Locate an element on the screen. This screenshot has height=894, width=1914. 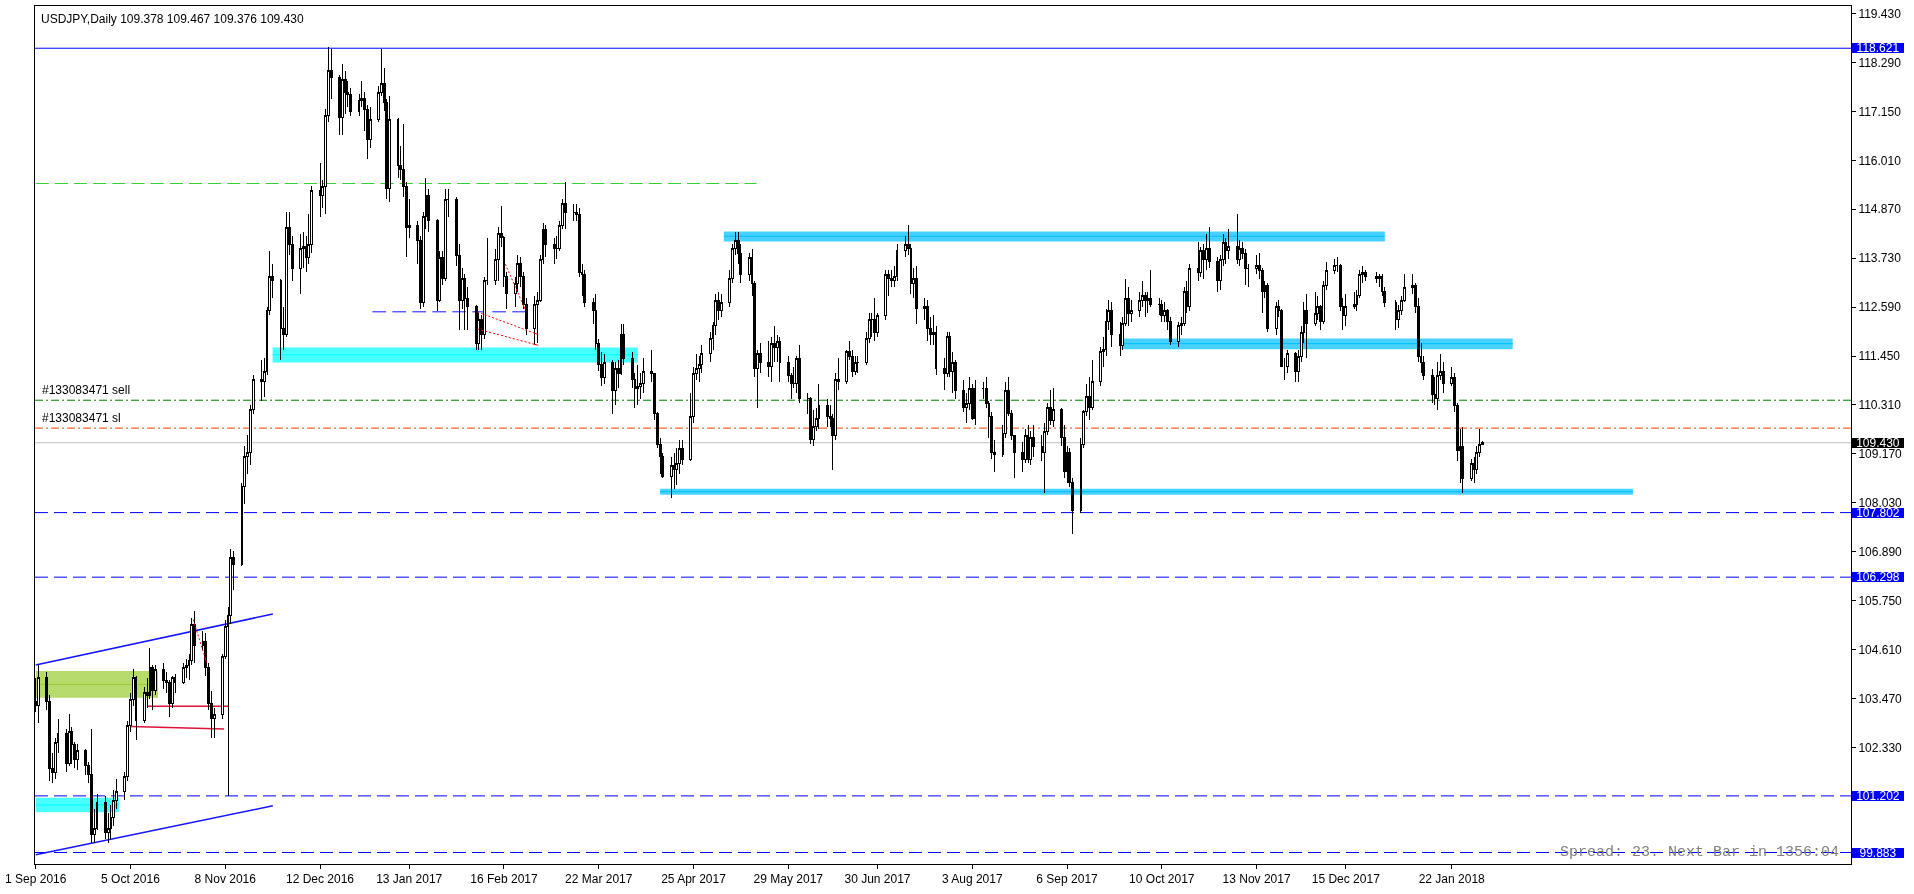
x-tick-label: 1 Sep 2016 is located at coordinates (36, 879).